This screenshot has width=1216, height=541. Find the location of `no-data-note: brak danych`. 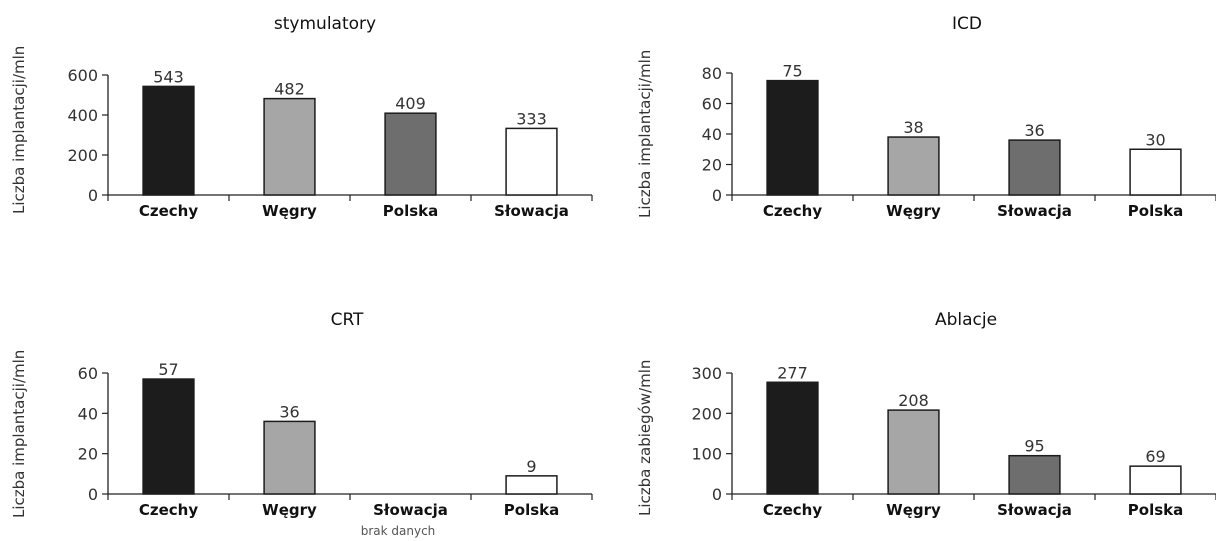

no-data-note: brak danych is located at coordinates (398, 531).